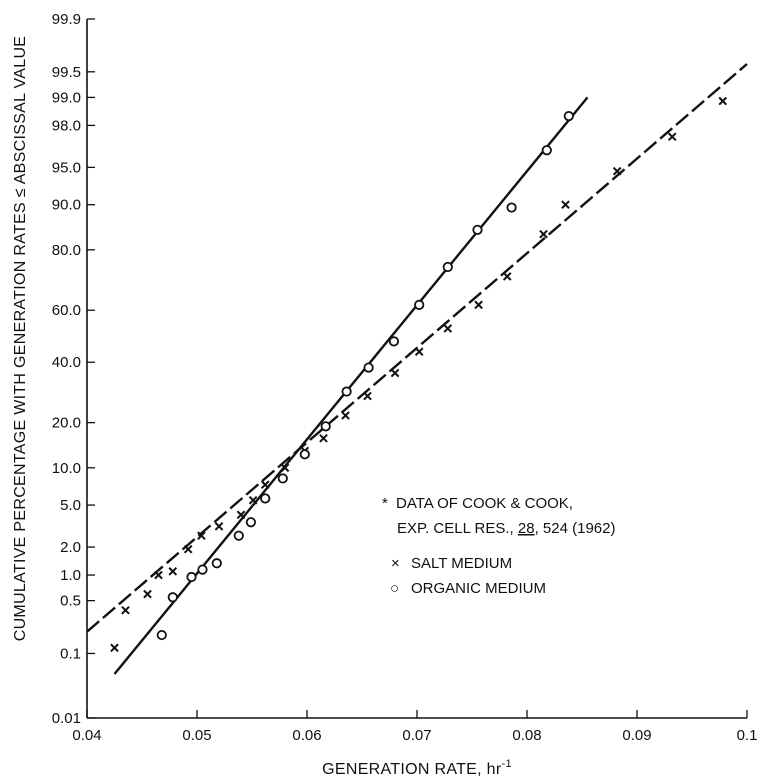  What do you see at coordinates (416, 735) in the screenshot?
I see `x-tick-label: 0.07` at bounding box center [416, 735].